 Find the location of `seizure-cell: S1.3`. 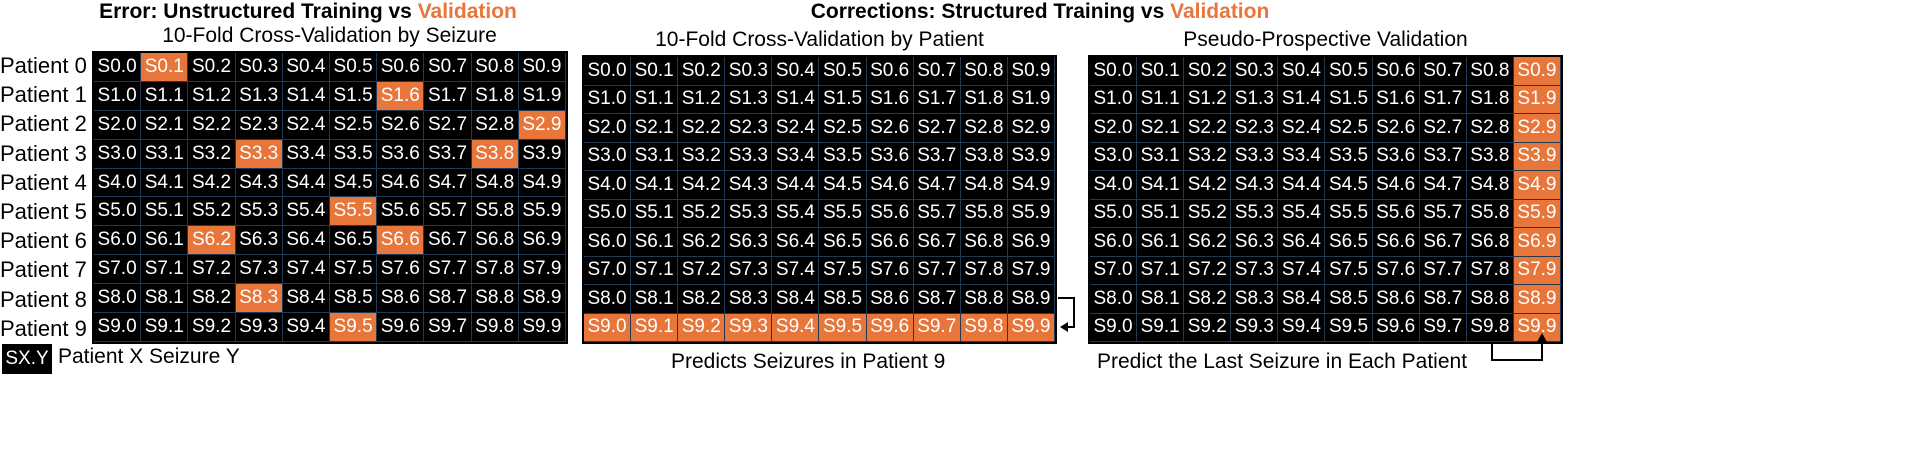

seizure-cell: S1.3 is located at coordinates (749, 99).